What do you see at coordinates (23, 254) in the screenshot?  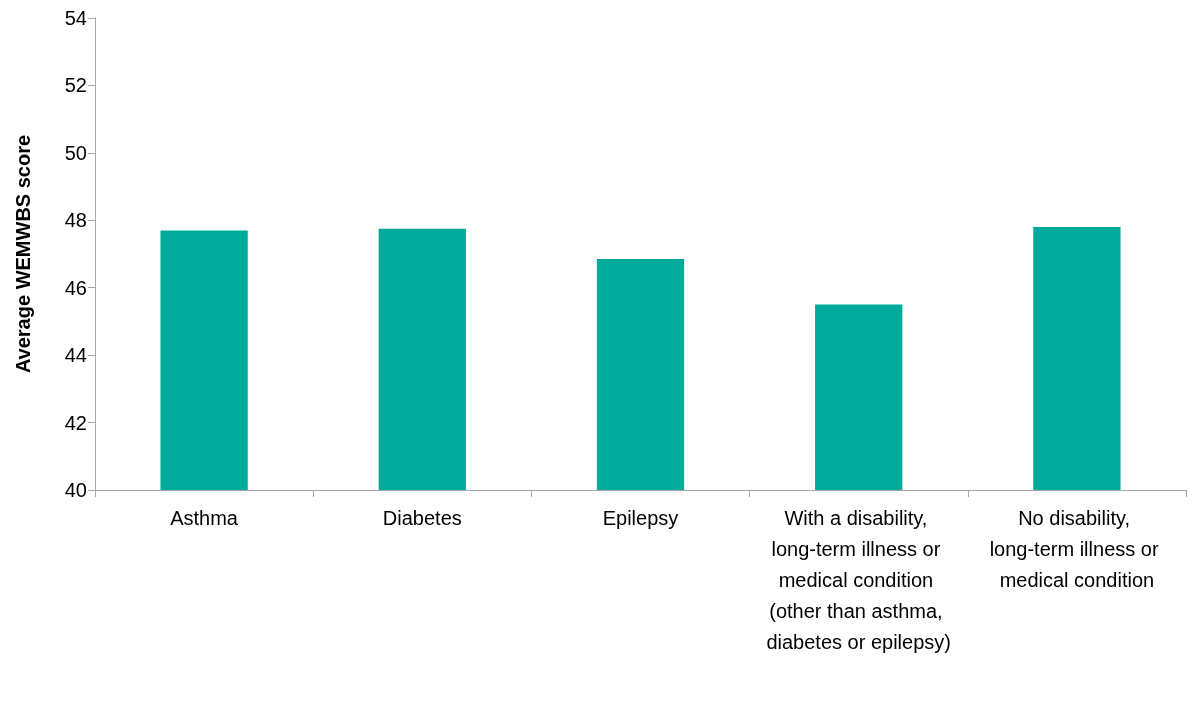 I see `y-axis-title: Average WEMWBS score` at bounding box center [23, 254].